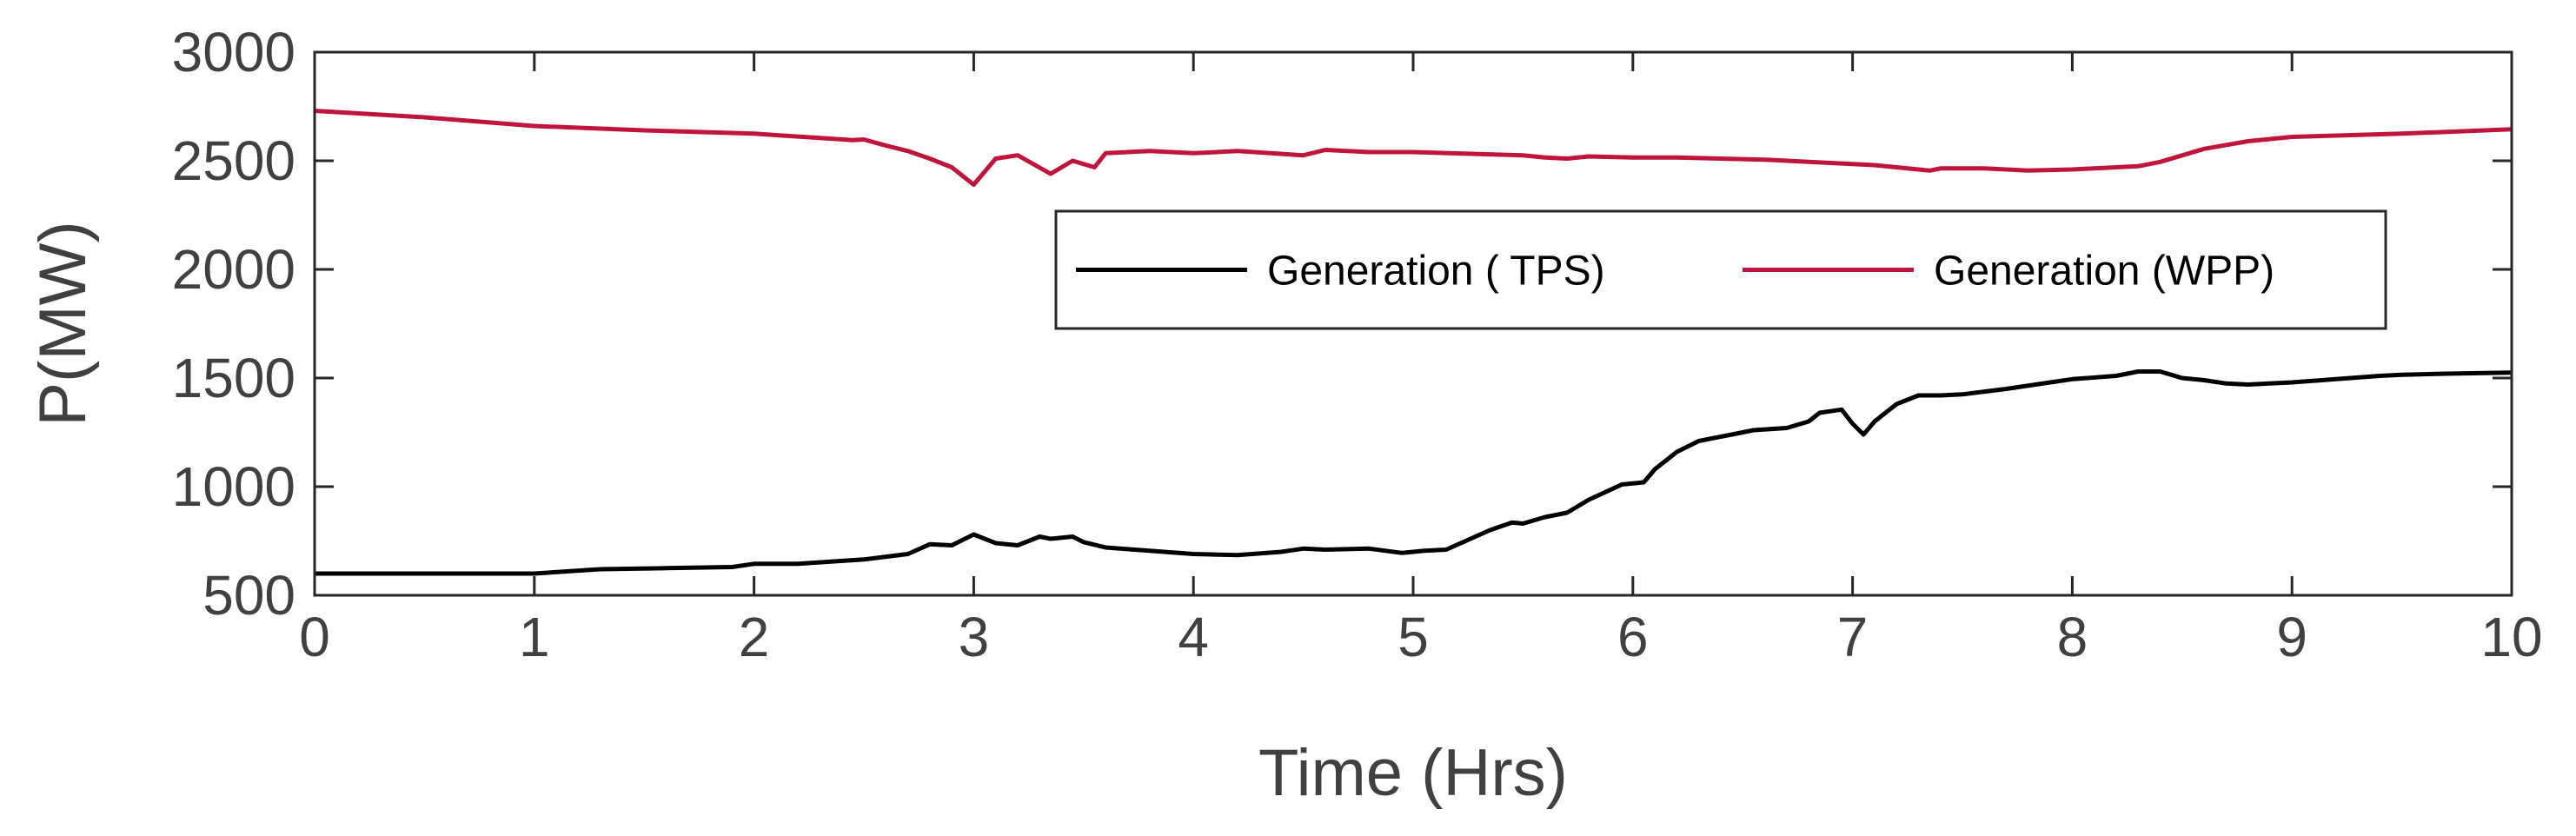  Describe the element at coordinates (1436, 272) in the screenshot. I see `legend-label-tps: Generation ( TPS)` at that location.